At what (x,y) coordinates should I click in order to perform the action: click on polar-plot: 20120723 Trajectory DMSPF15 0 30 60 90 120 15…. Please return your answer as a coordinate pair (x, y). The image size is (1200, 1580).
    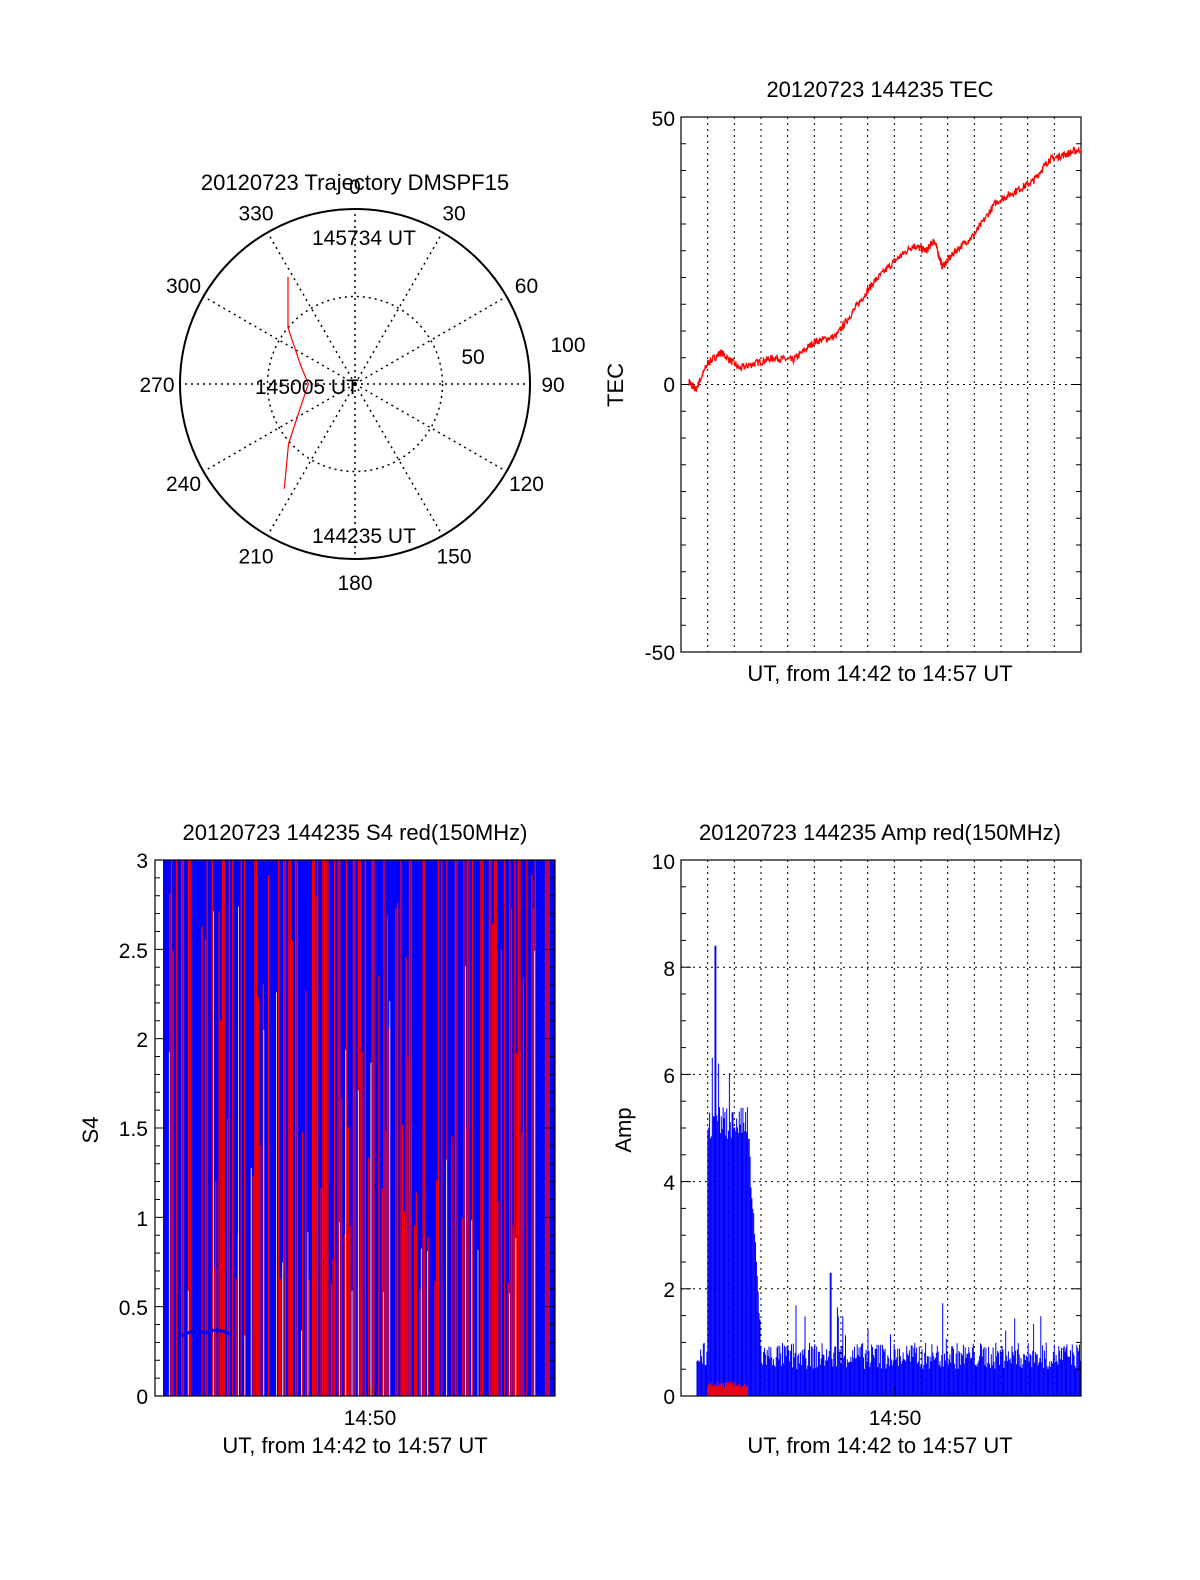
    Looking at the image, I should click on (362, 382).